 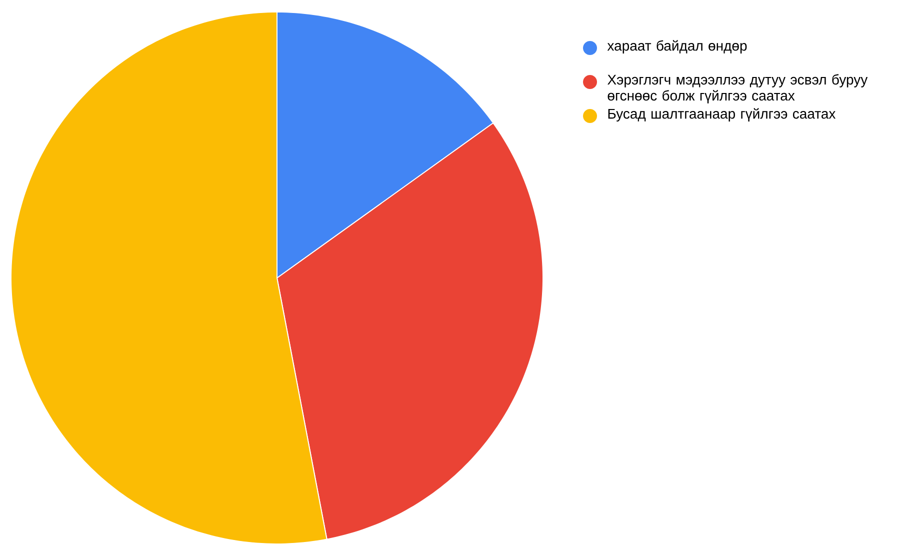 What do you see at coordinates (677, 47) in the screenshot?
I see `legend-label: хараат байдал өндөр` at bounding box center [677, 47].